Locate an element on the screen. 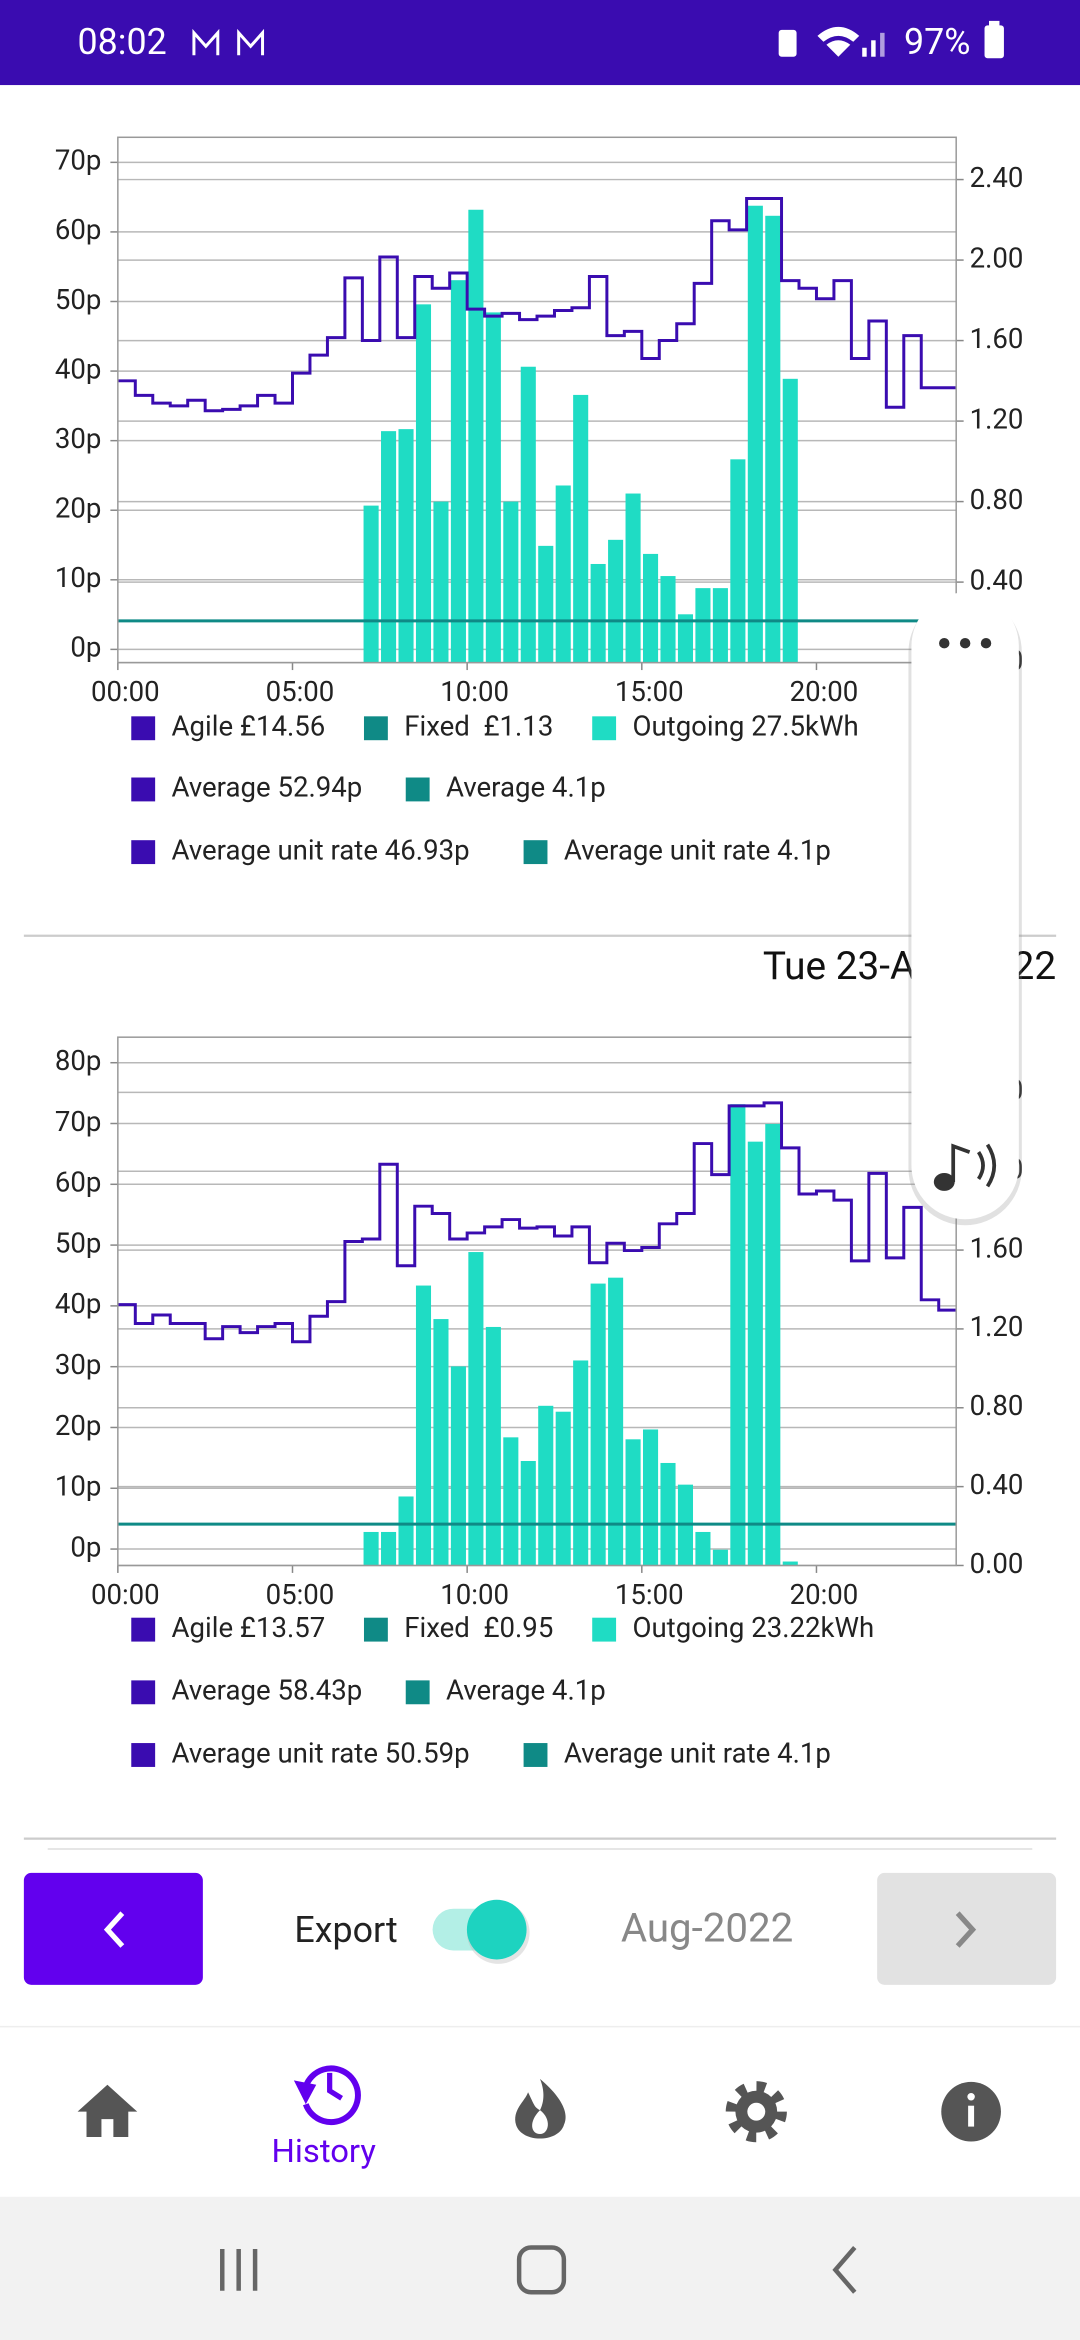 The height and width of the screenshot is (2340, 1080). x-tick-label: 00:00 is located at coordinates (125, 1594).